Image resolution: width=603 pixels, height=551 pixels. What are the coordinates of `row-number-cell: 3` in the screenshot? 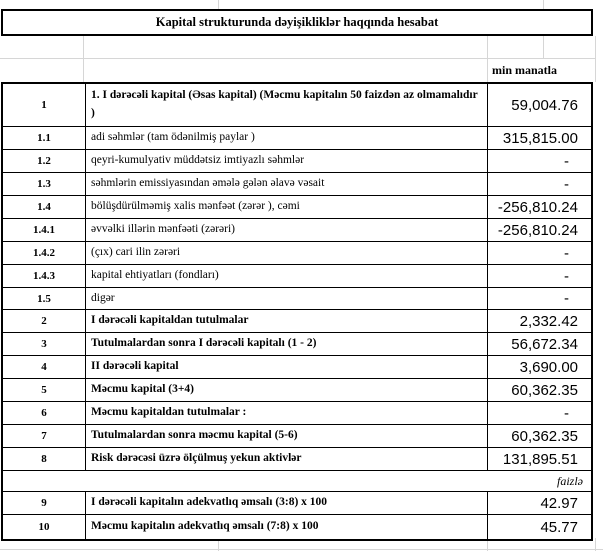 It's located at (44, 344).